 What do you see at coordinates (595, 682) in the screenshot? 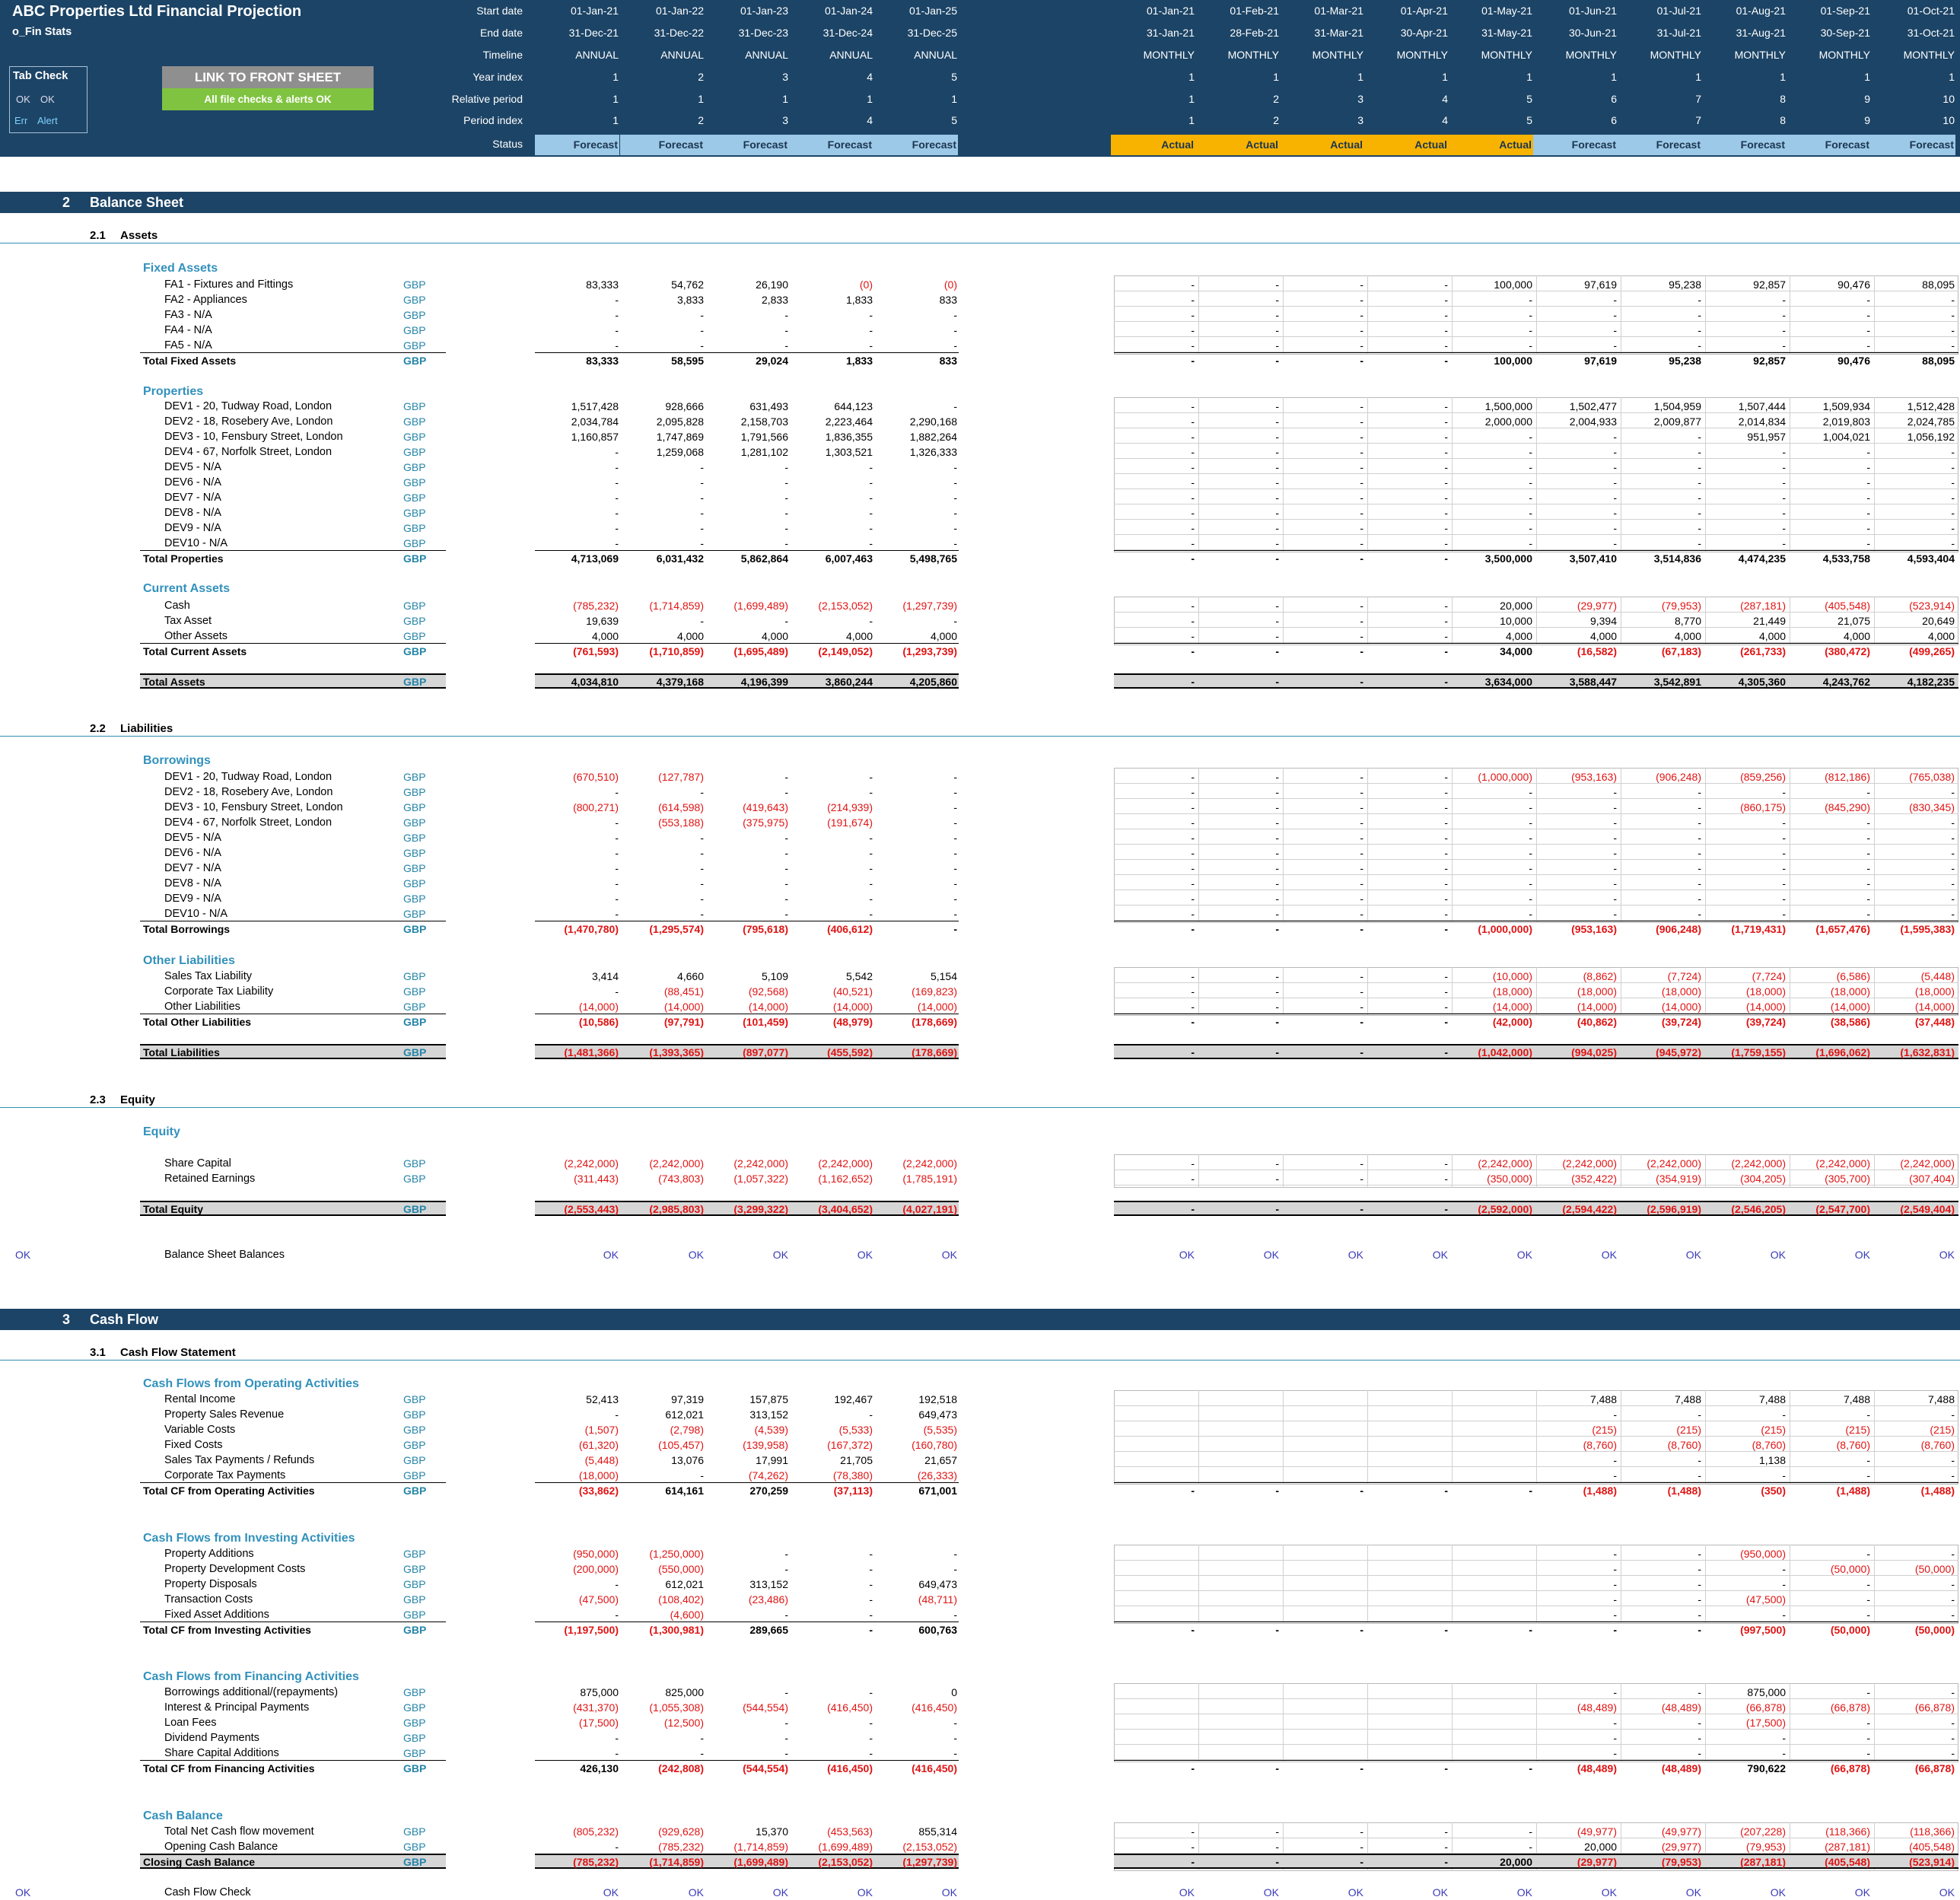
I see `annual-value: 4,034,810` at bounding box center [595, 682].